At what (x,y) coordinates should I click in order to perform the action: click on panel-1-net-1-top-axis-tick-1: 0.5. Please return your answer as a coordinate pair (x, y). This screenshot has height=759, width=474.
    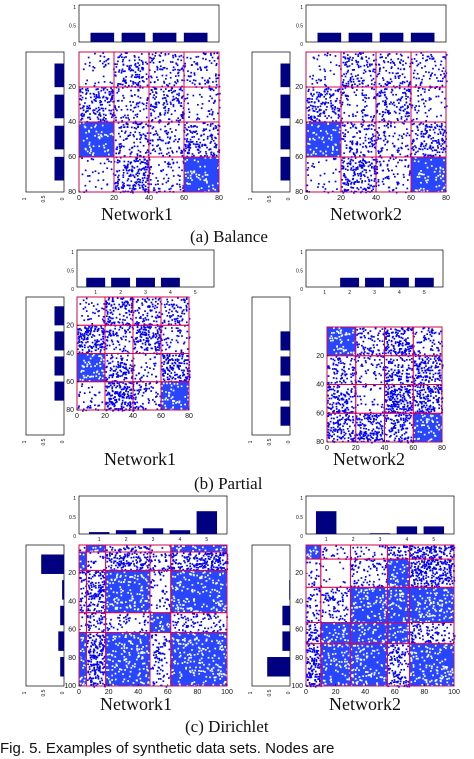
    Looking at the image, I should click on (299, 272).